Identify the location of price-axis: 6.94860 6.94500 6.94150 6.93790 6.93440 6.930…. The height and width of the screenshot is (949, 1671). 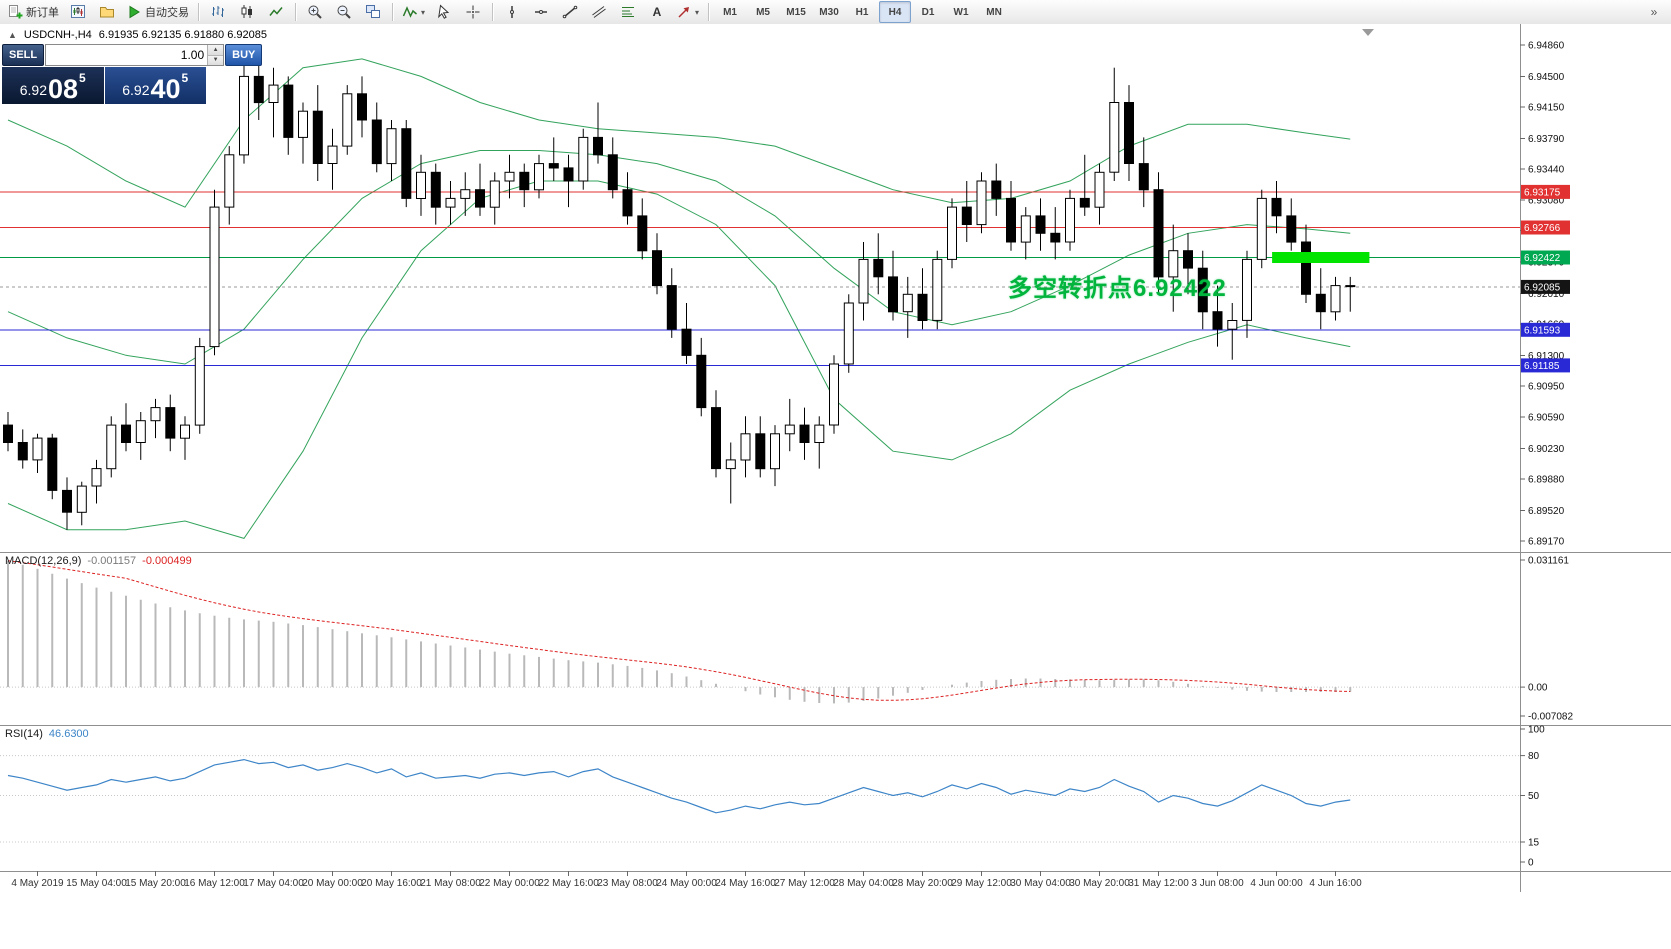
(1542, 294).